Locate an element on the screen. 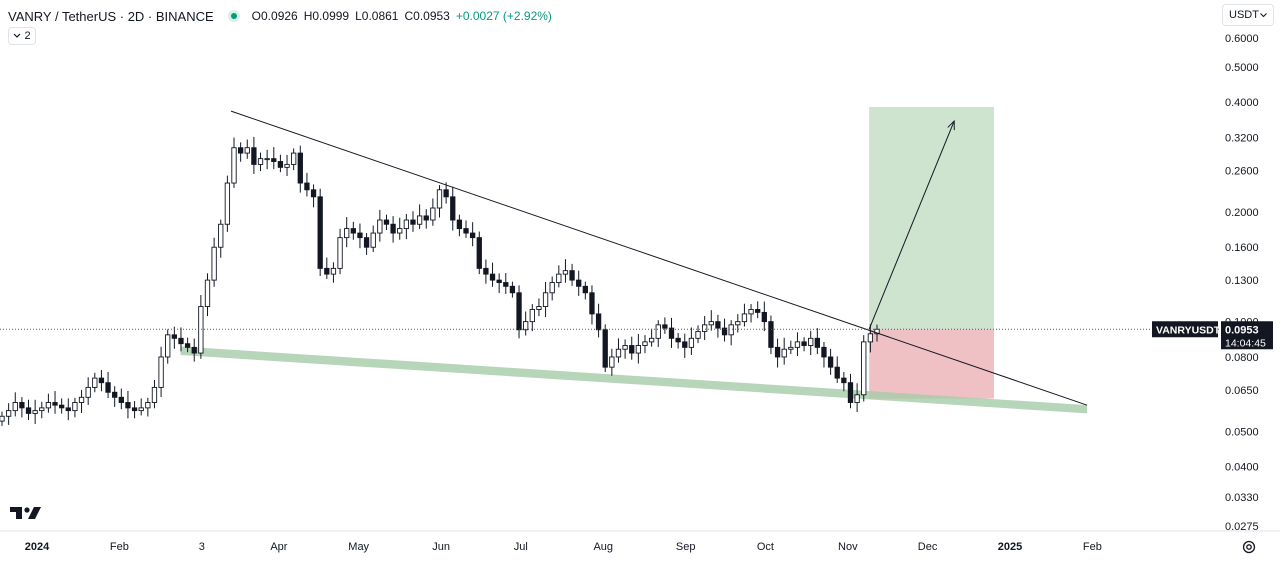 This screenshot has height=561, width=1280. projection-arrow is located at coordinates (911, 225).